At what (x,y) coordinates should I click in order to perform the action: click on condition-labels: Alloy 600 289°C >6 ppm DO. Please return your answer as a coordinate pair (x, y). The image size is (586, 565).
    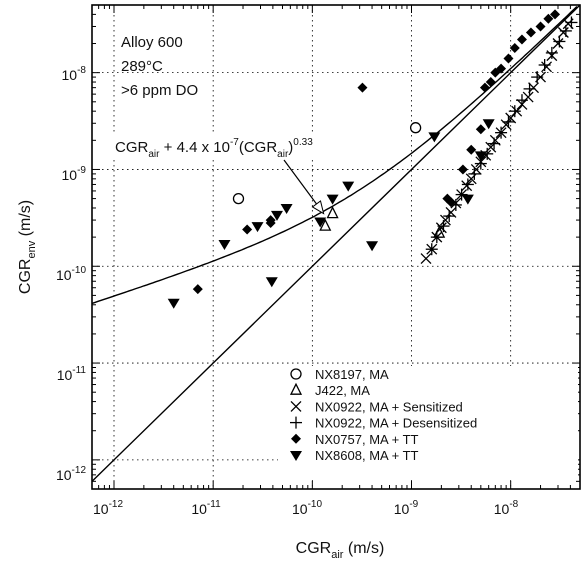
    Looking at the image, I should click on (159, 66).